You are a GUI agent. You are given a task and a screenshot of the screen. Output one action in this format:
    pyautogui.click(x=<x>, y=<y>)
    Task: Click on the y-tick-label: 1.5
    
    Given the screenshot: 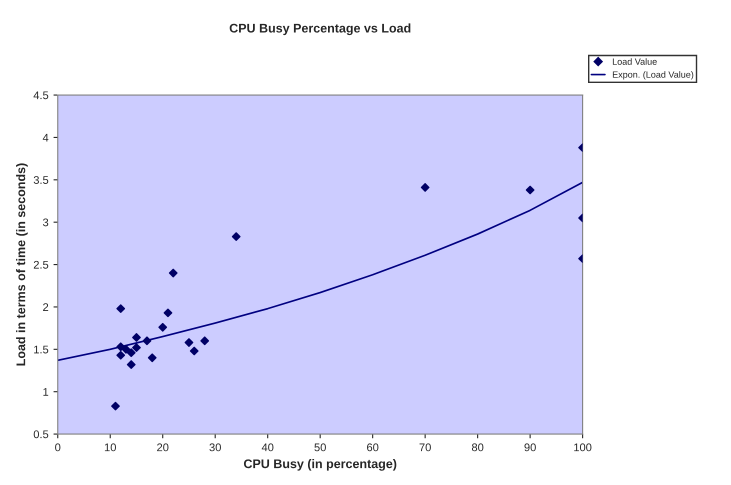 What is the action you would take?
    pyautogui.click(x=41, y=350)
    